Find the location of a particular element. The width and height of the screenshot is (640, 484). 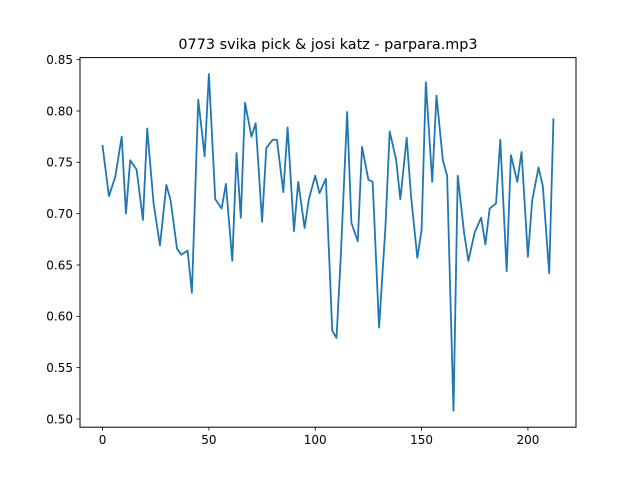

x-axis: 0 50 100 150 200 is located at coordinates (319, 437).